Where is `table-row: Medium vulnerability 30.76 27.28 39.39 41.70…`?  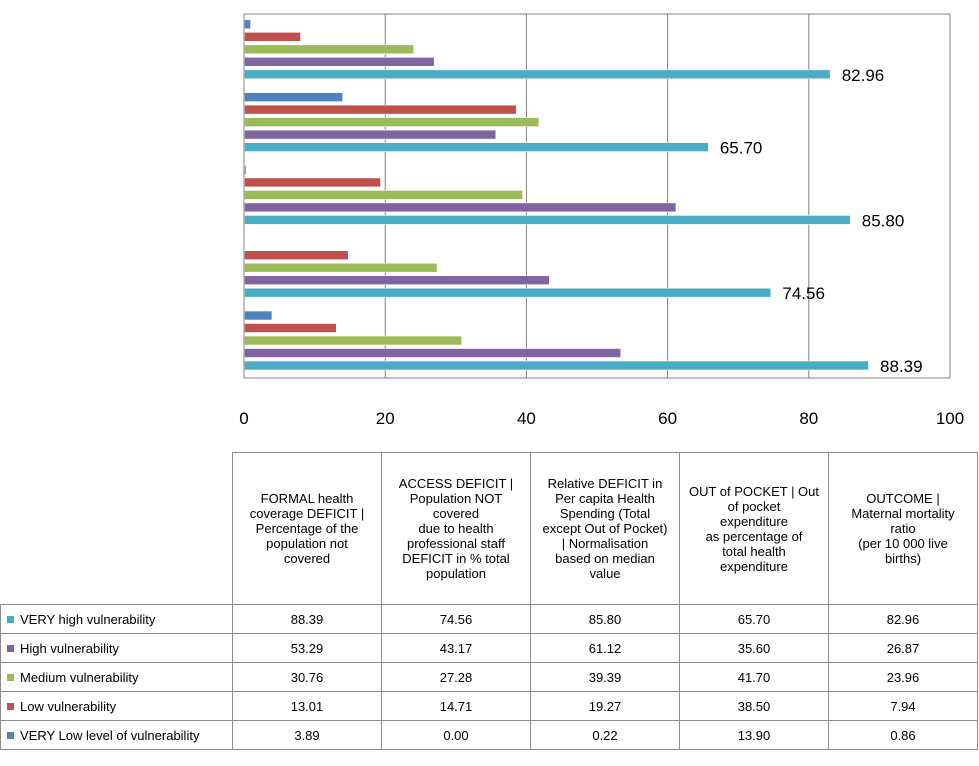 table-row: Medium vulnerability 30.76 27.28 39.39 41.70… is located at coordinates (489, 677).